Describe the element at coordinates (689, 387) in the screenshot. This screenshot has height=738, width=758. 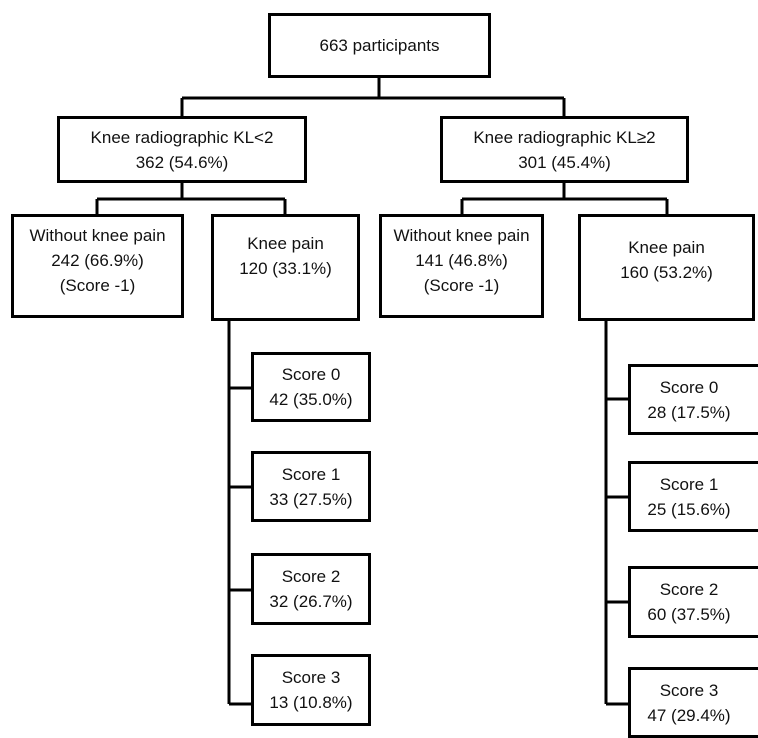
I see `ge2-score-0-label: Score 0` at that location.